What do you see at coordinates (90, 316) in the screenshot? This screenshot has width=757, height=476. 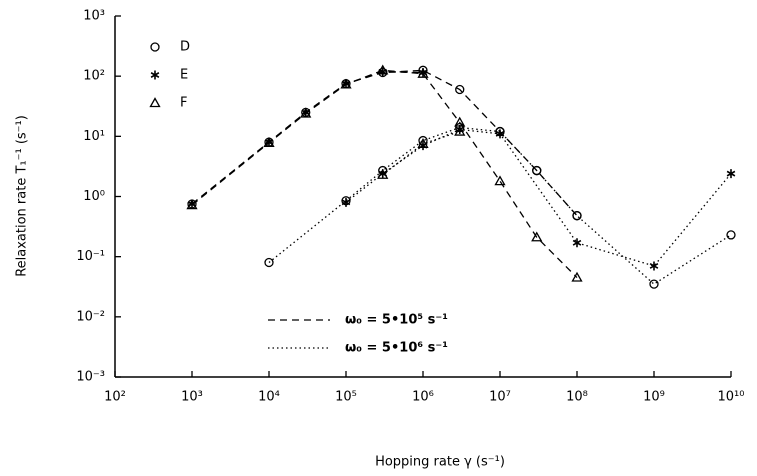 I see `y-tick-label: 10⁻²` at bounding box center [90, 316].